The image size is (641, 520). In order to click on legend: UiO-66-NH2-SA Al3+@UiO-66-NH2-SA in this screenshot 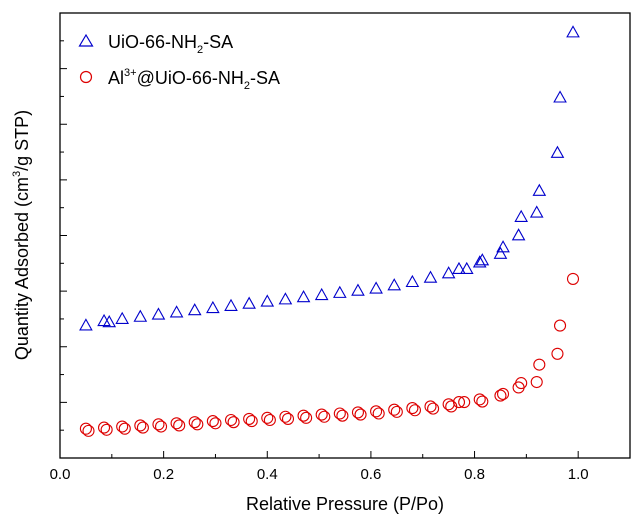, I will do `click(179, 62)`.